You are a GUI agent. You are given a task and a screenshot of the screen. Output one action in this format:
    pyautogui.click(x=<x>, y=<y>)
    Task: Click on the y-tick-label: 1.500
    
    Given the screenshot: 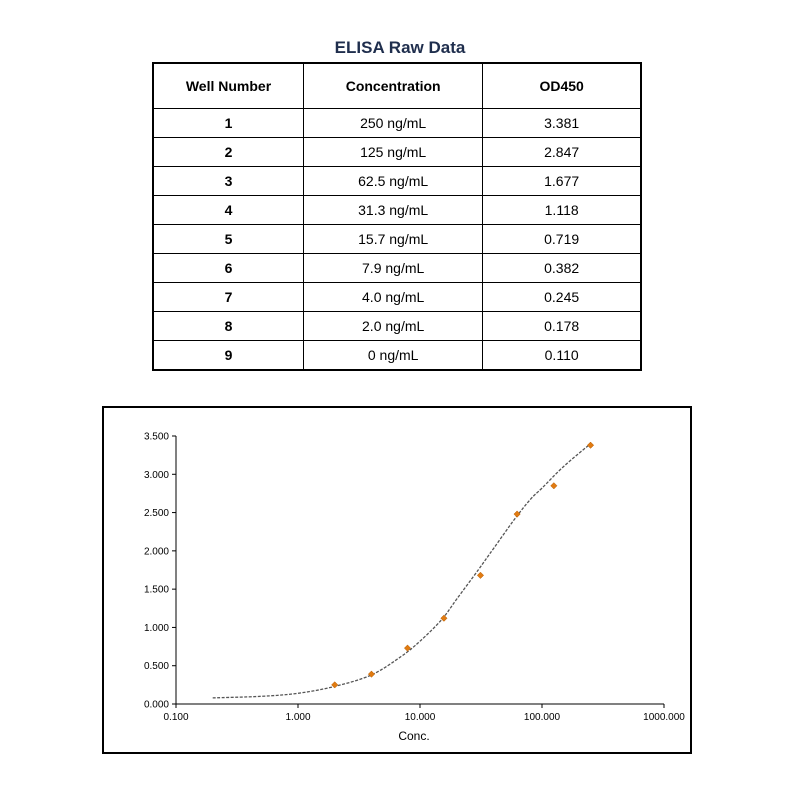 What is the action you would take?
    pyautogui.click(x=156, y=590)
    